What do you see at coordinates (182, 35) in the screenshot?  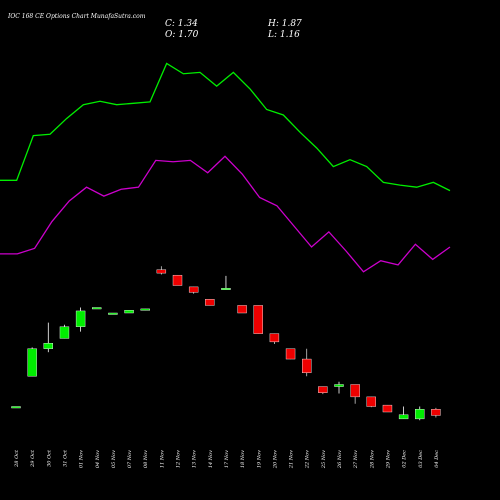 I see `open-value: O: 1.70` at bounding box center [182, 35].